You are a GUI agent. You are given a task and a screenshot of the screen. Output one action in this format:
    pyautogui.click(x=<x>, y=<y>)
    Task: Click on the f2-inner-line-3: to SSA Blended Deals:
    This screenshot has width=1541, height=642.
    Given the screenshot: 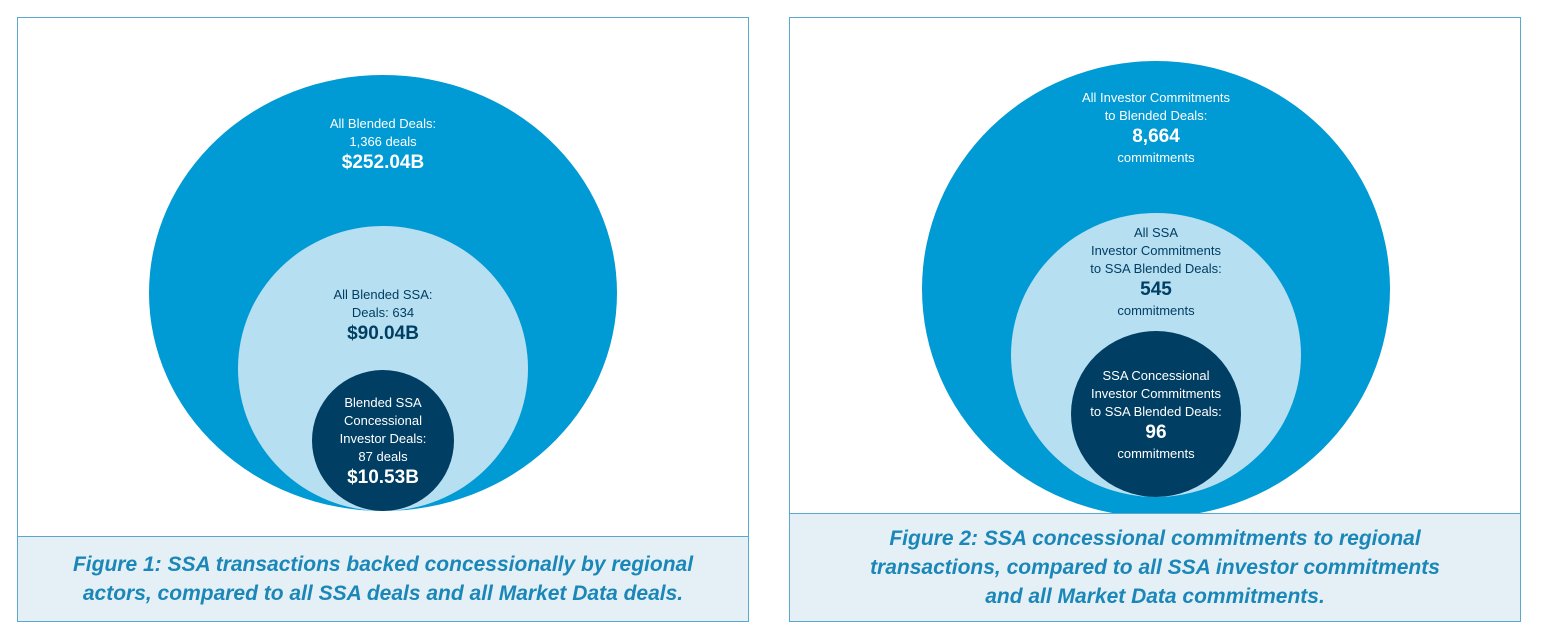 What is the action you would take?
    pyautogui.click(x=1156, y=411)
    